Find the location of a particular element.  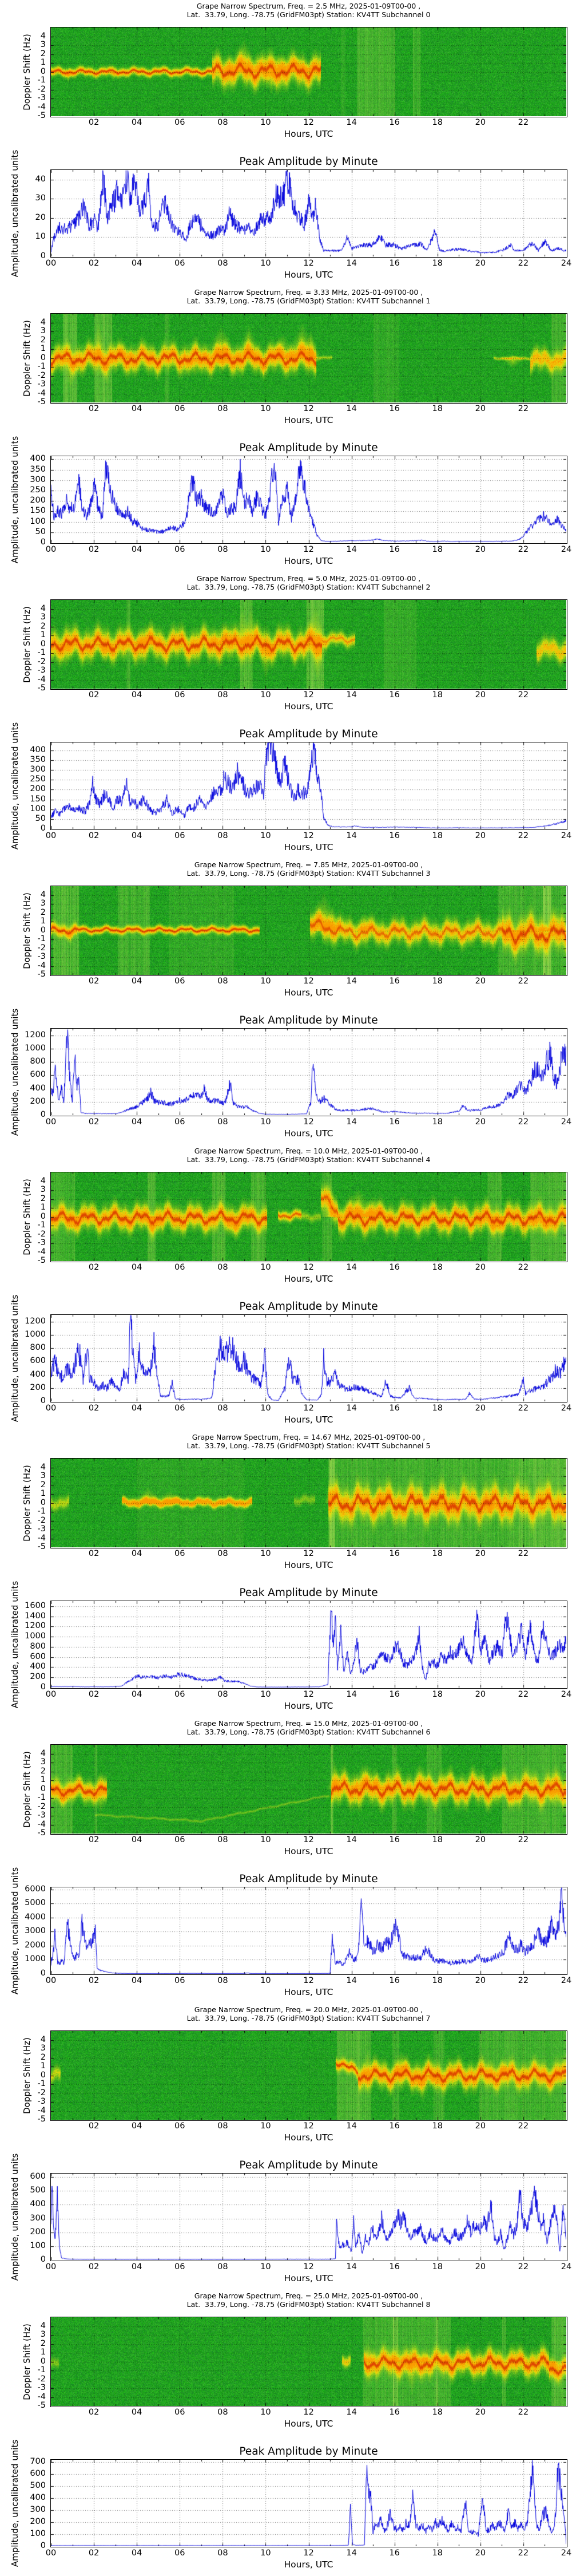

y-tick-label: 1000 is located at coordinates (35, 1334).